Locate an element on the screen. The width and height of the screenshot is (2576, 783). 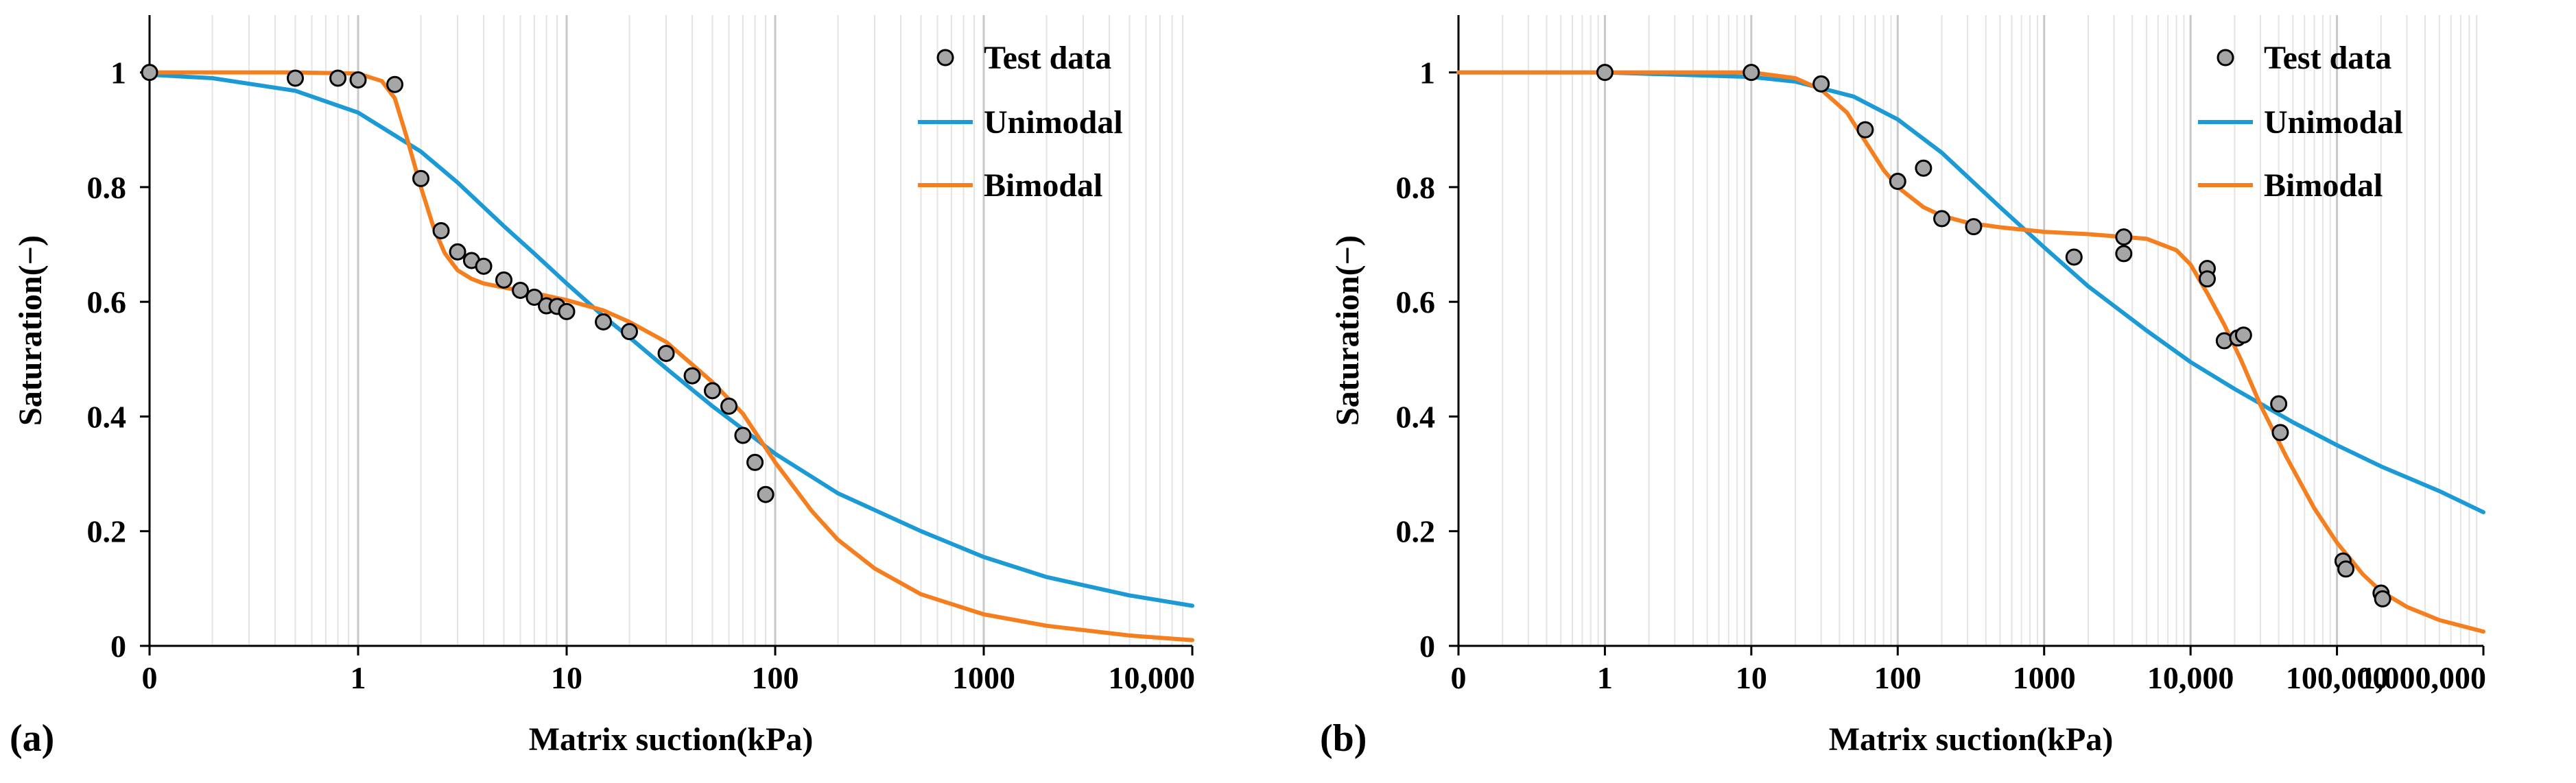
x-tick-label: 1,000,000 is located at coordinates (2423, 677).